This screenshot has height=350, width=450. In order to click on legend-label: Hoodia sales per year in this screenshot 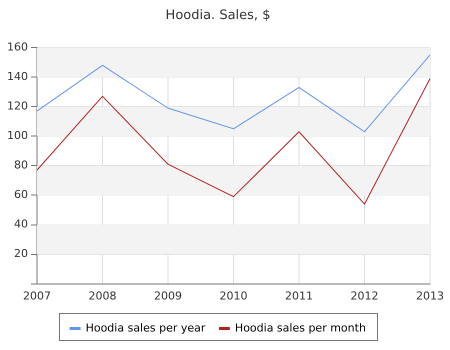, I will do `click(146, 327)`.